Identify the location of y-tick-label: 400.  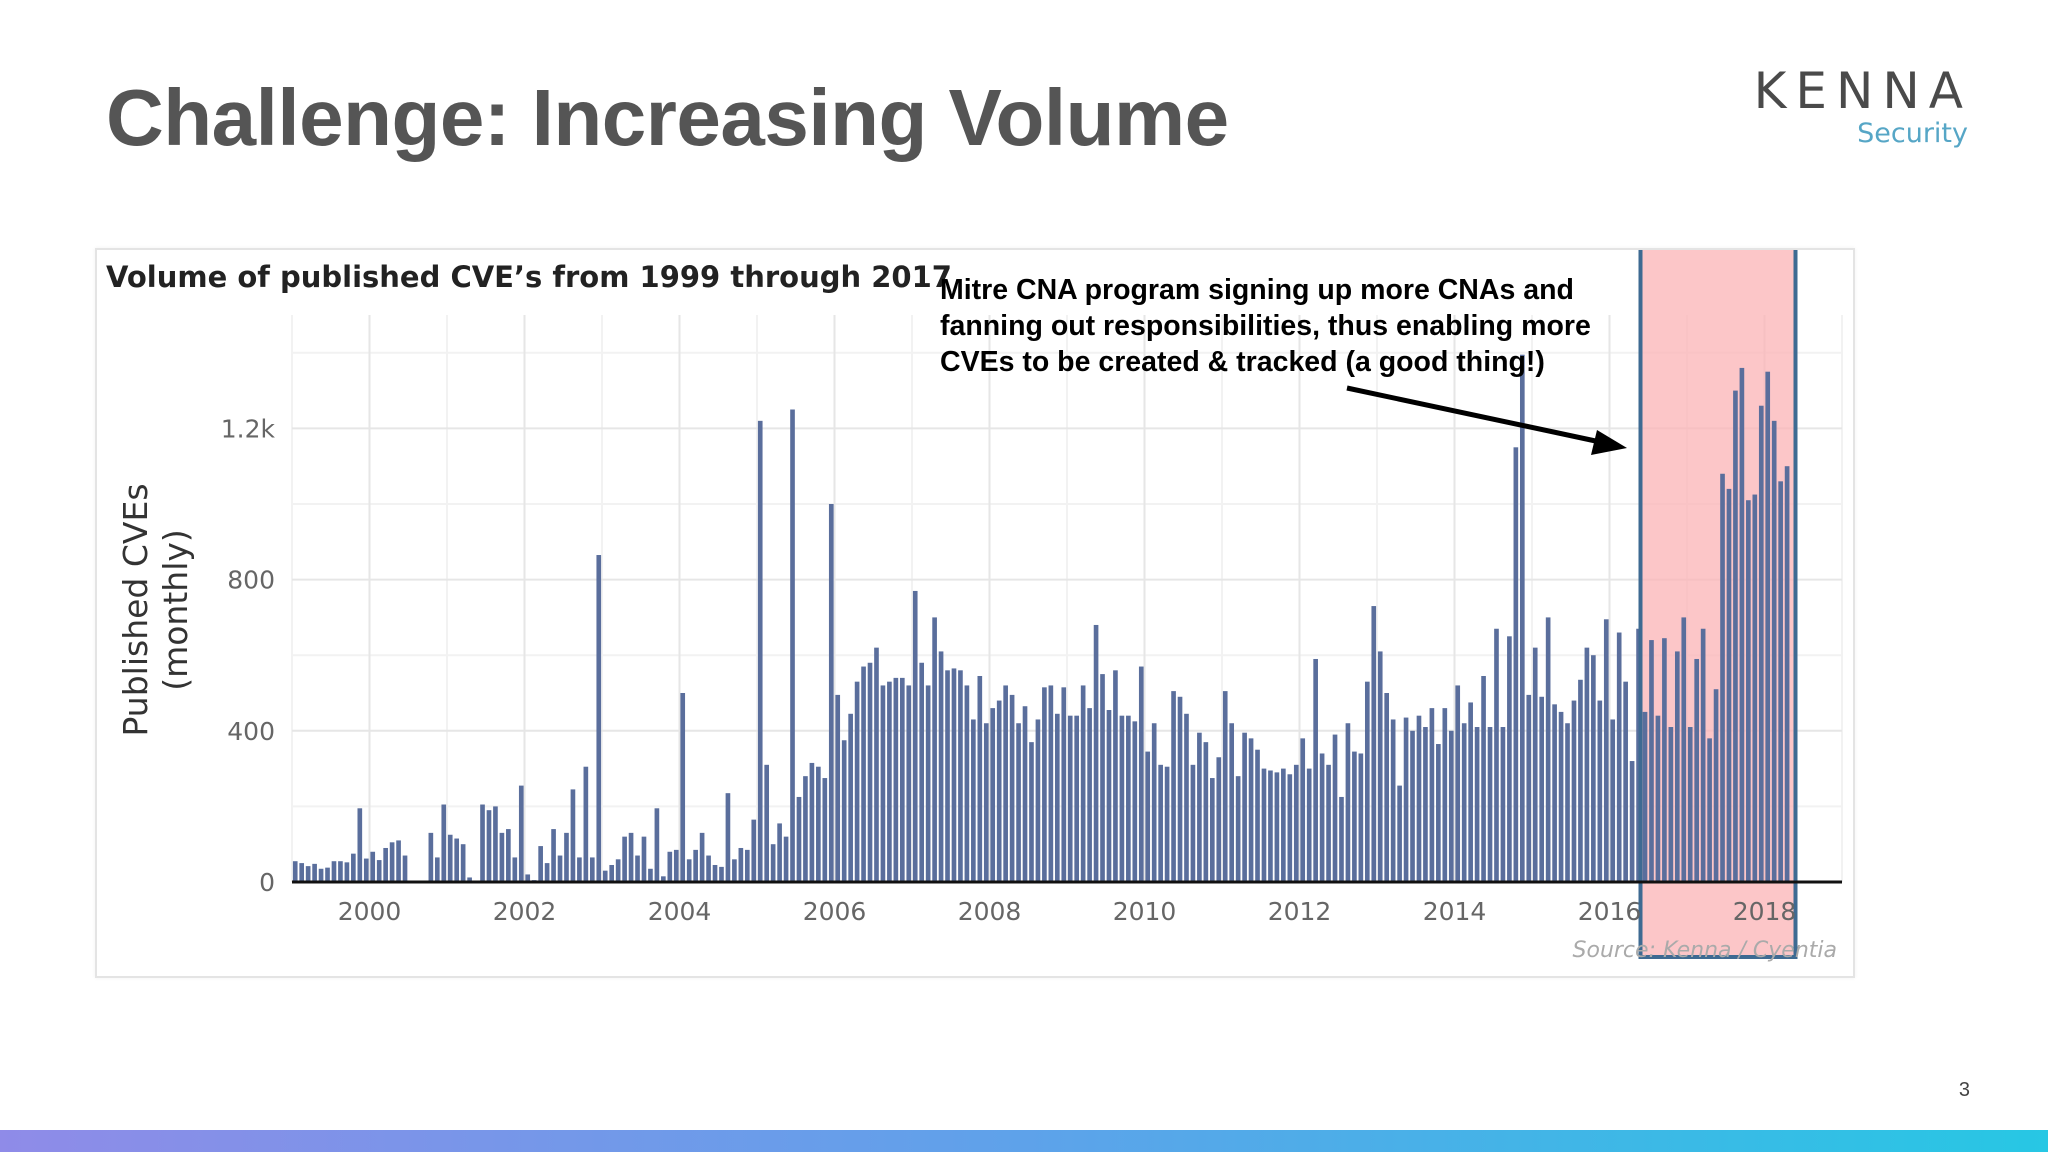
(251, 731).